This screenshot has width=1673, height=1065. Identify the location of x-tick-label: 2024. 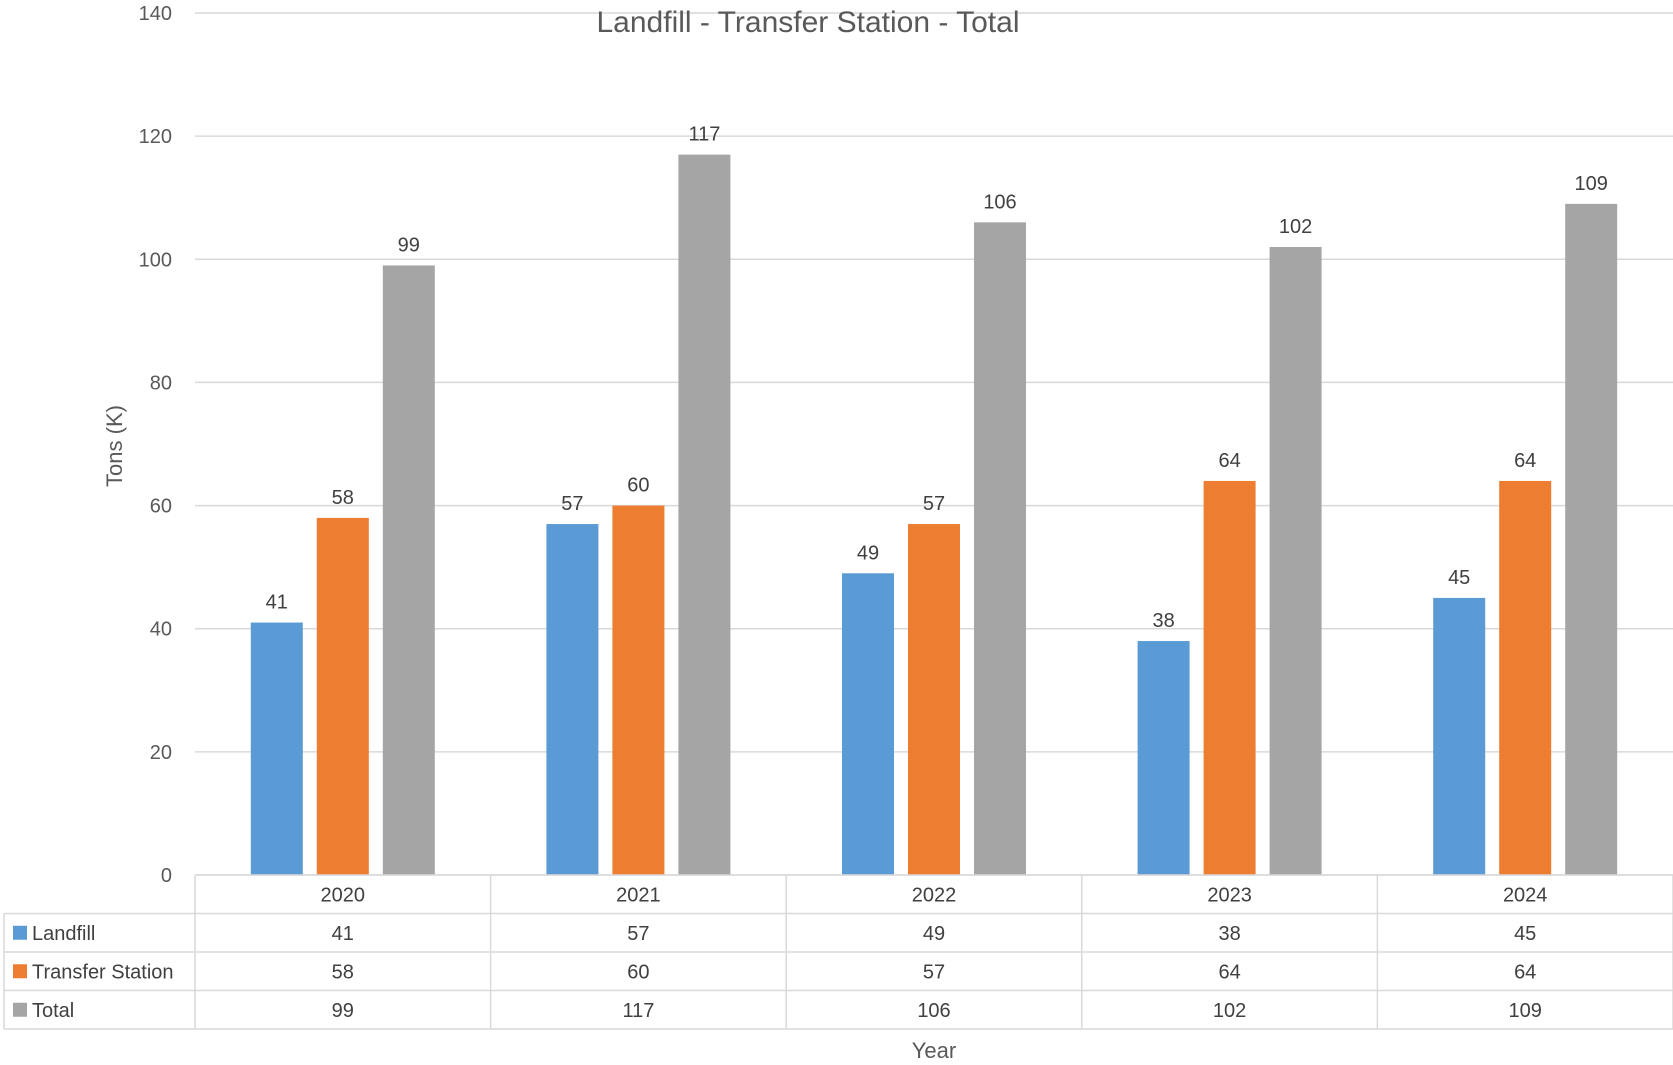
(1525, 895).